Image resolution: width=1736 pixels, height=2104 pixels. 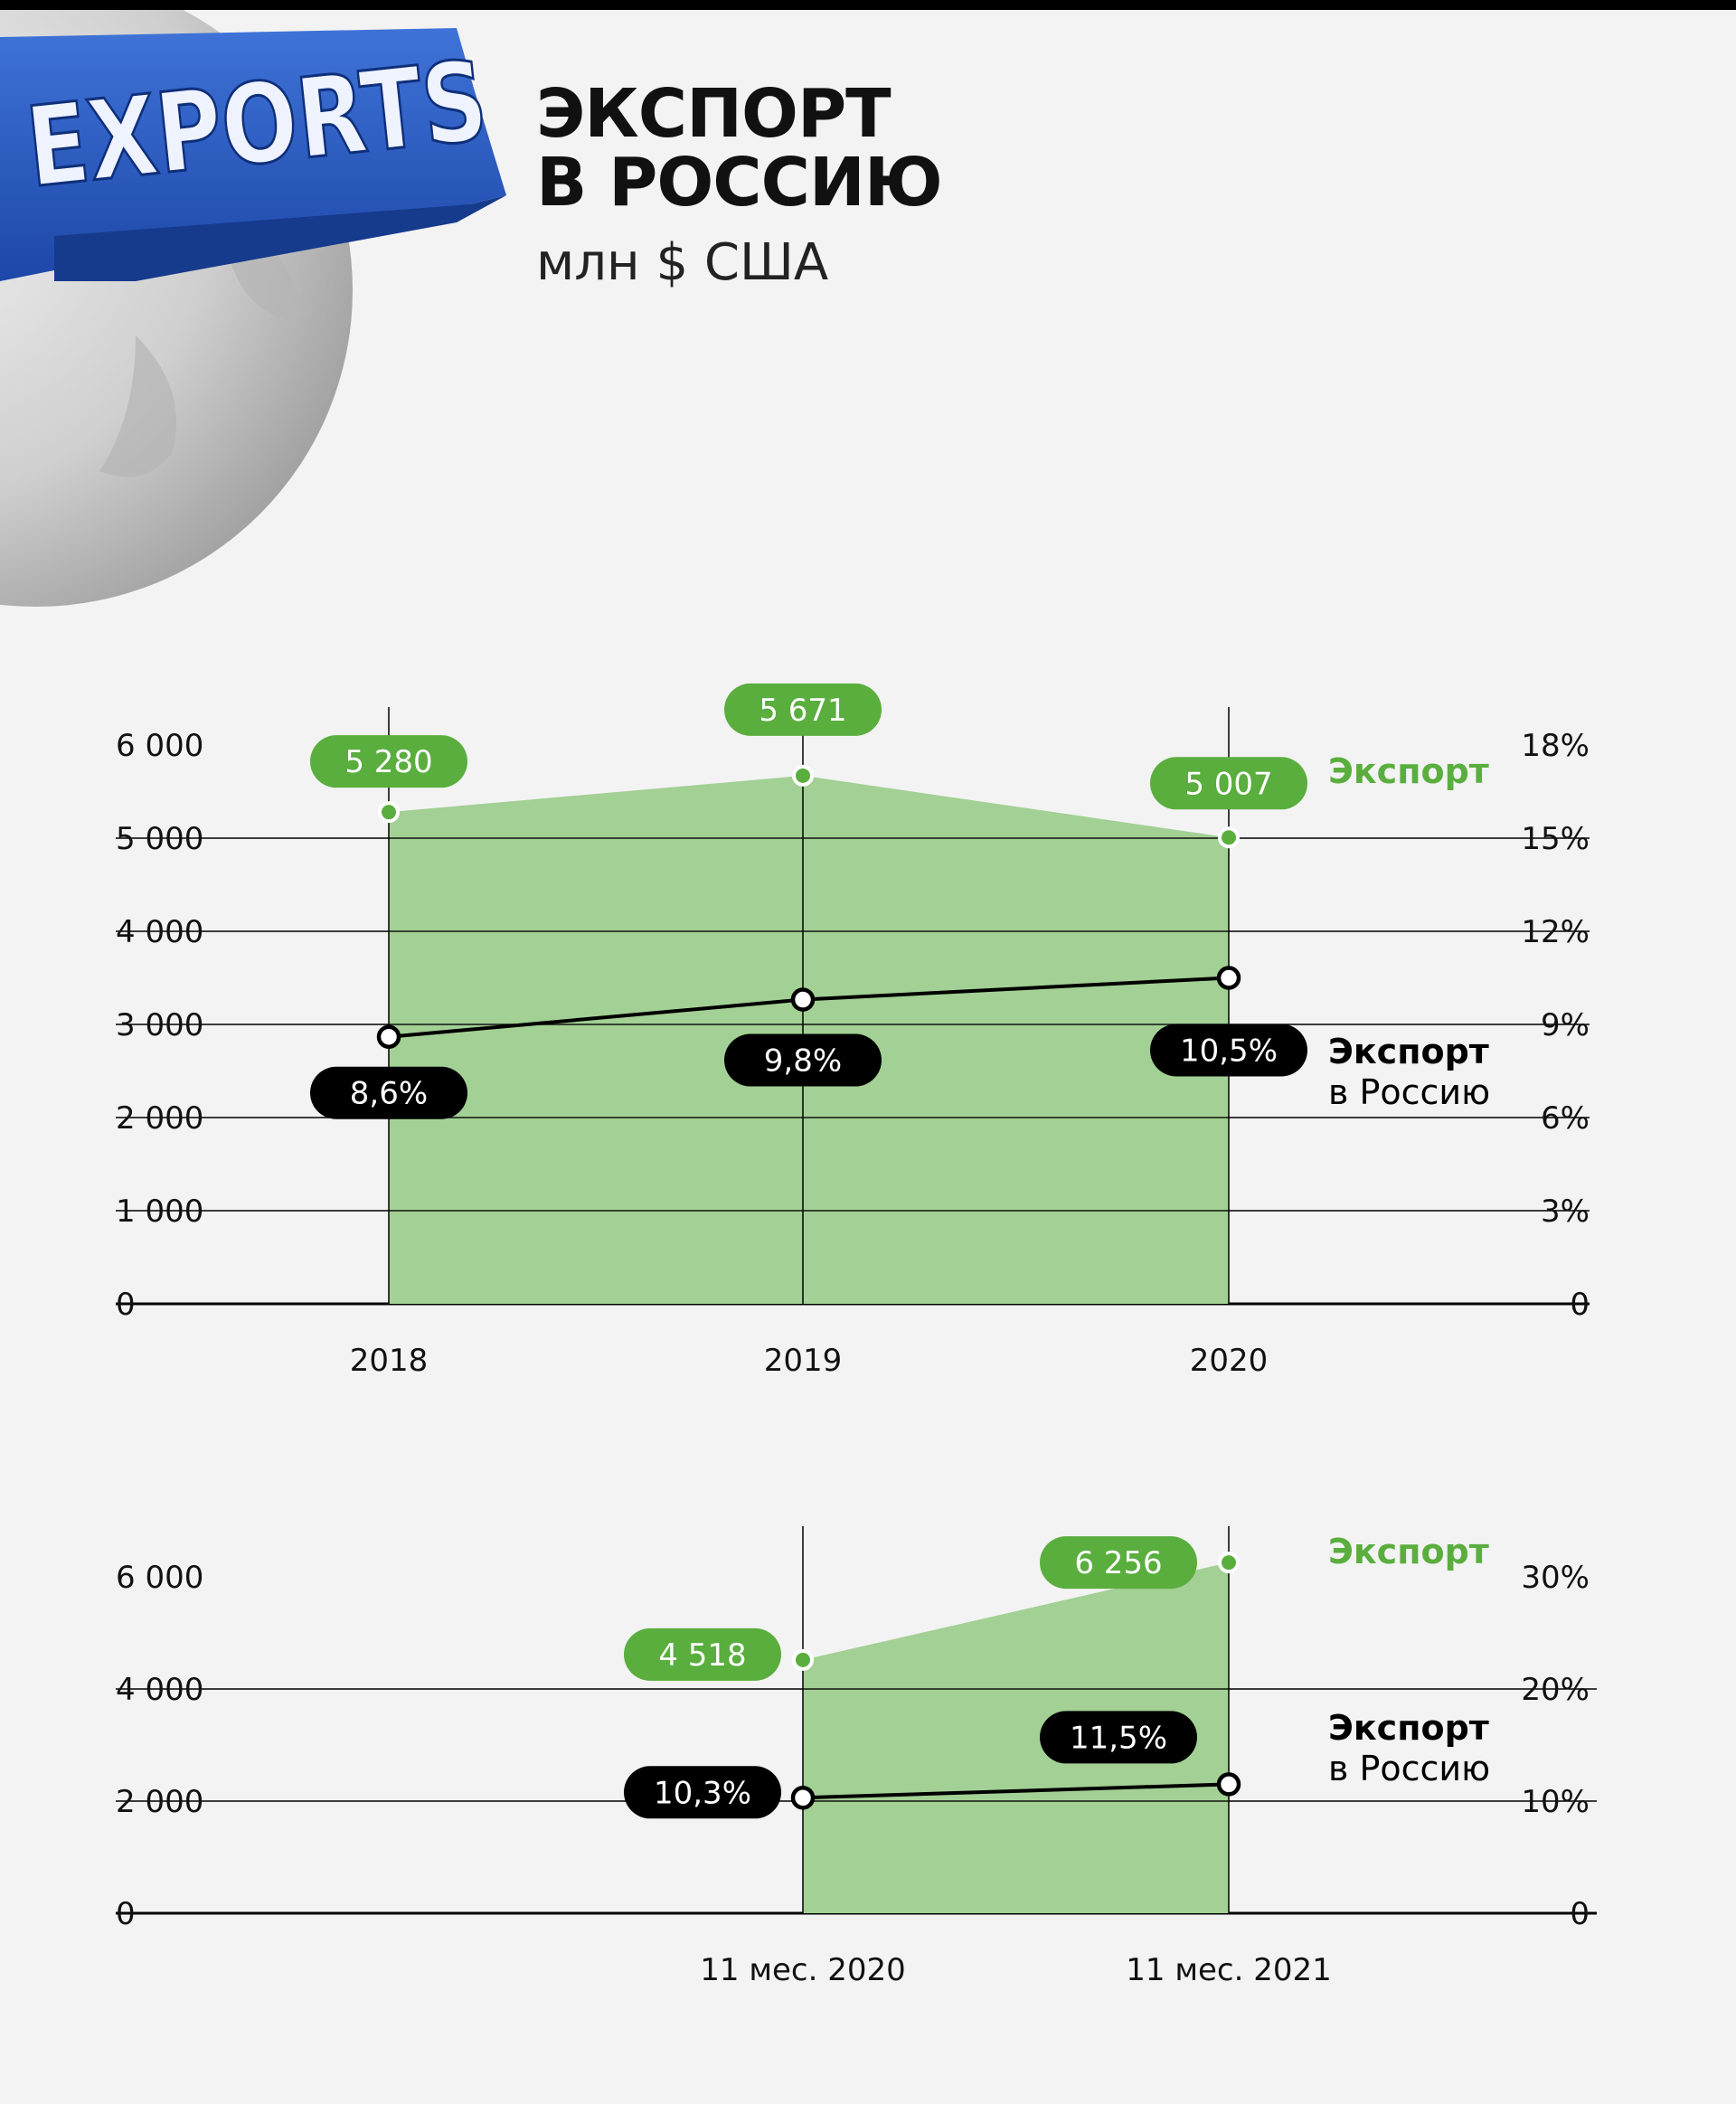 I want to click on title-line-2: В РОССИЮ, so click(x=740, y=183).